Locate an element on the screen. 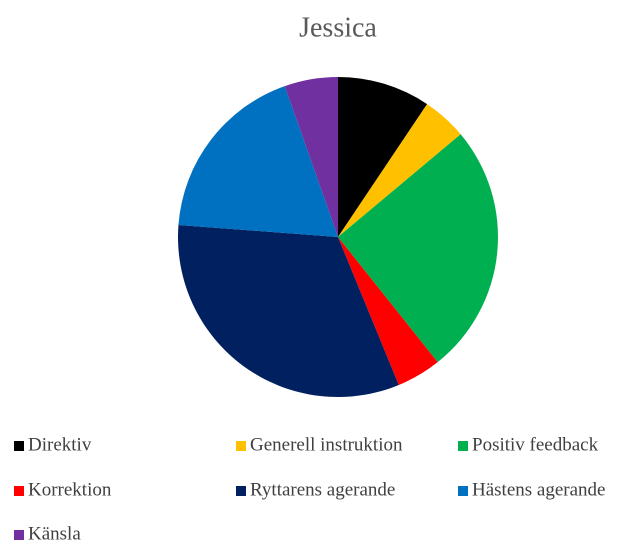  legend-label: Korrektion is located at coordinates (70, 489).